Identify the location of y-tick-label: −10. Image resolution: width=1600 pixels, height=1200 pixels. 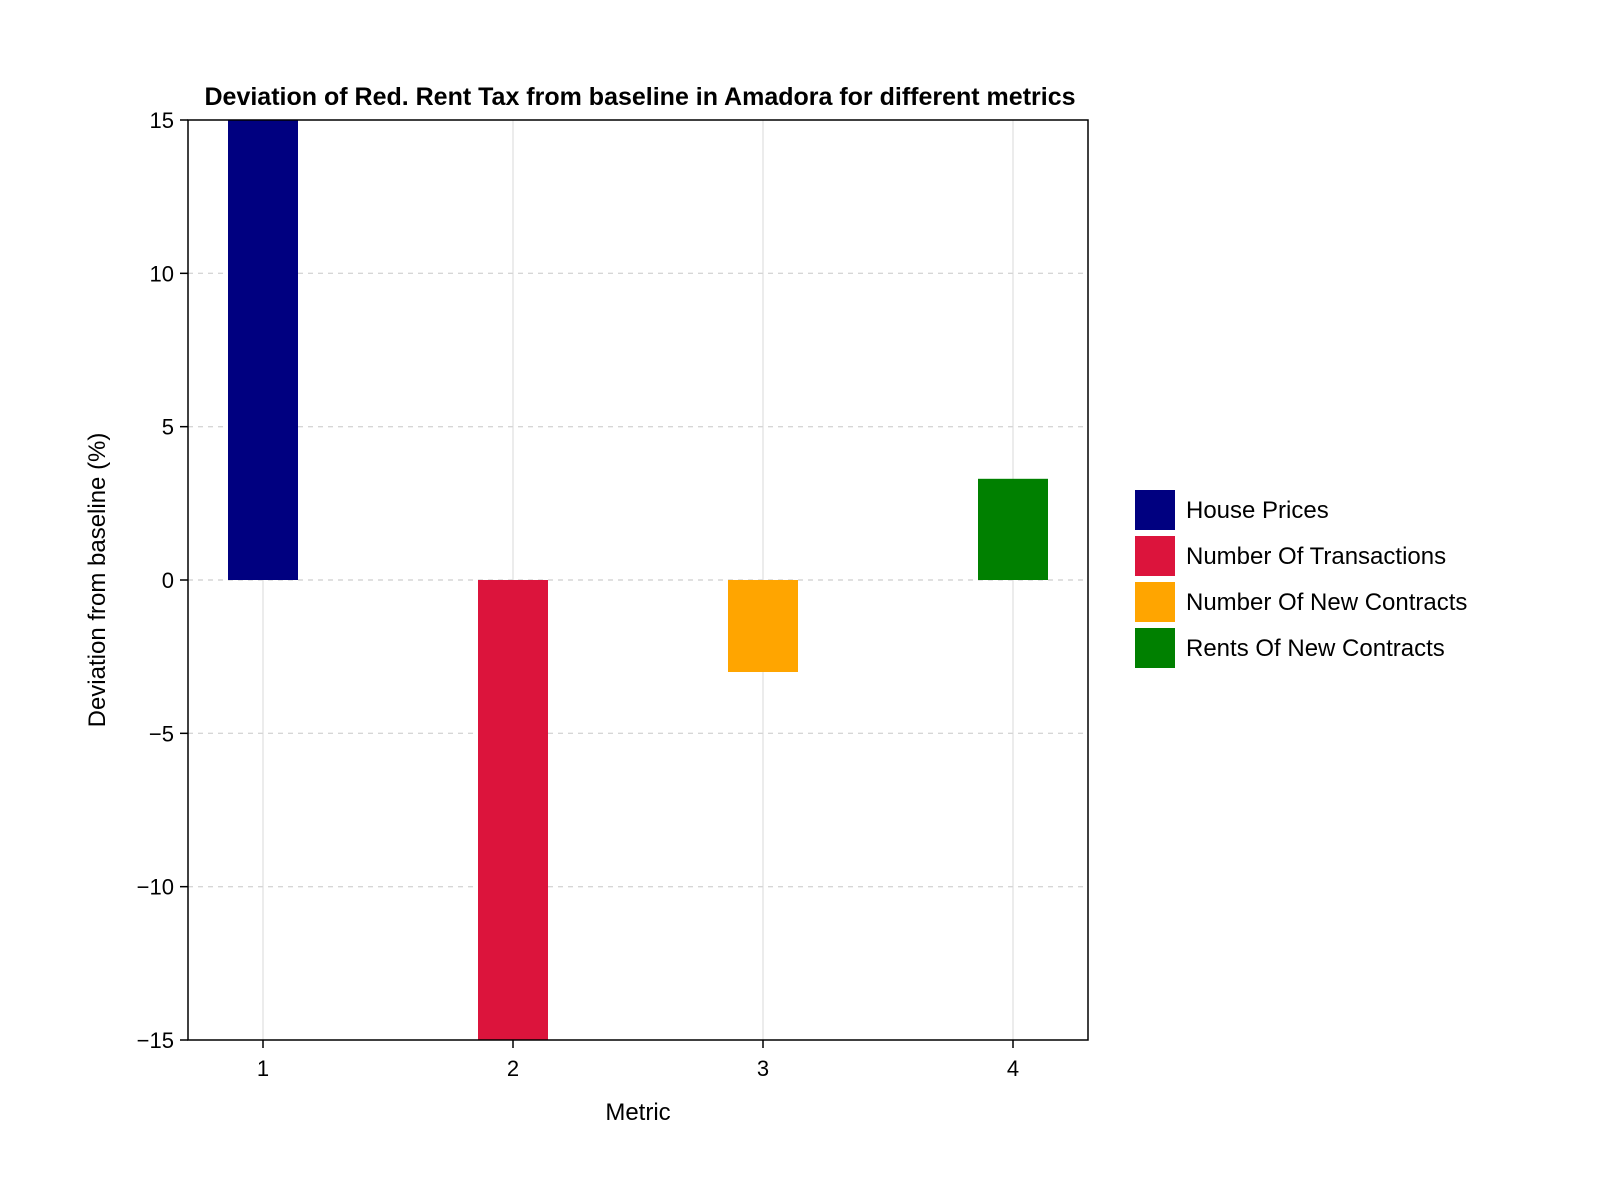
(155, 887).